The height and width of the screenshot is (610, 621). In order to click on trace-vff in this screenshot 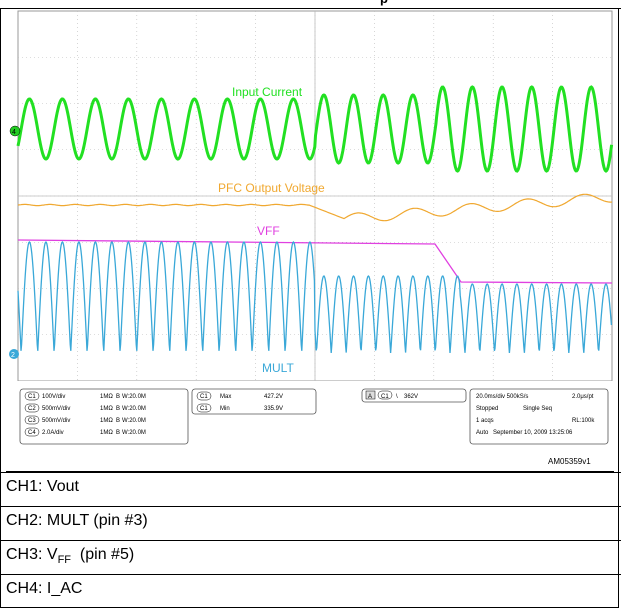, I will do `click(315, 261)`.